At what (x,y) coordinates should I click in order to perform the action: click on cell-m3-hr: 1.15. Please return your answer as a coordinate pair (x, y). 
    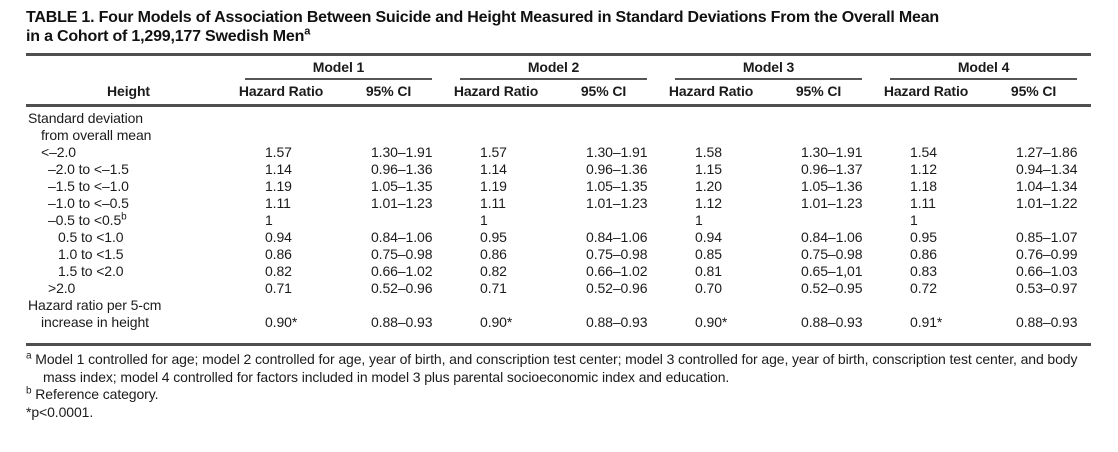
    Looking at the image, I should click on (708, 169).